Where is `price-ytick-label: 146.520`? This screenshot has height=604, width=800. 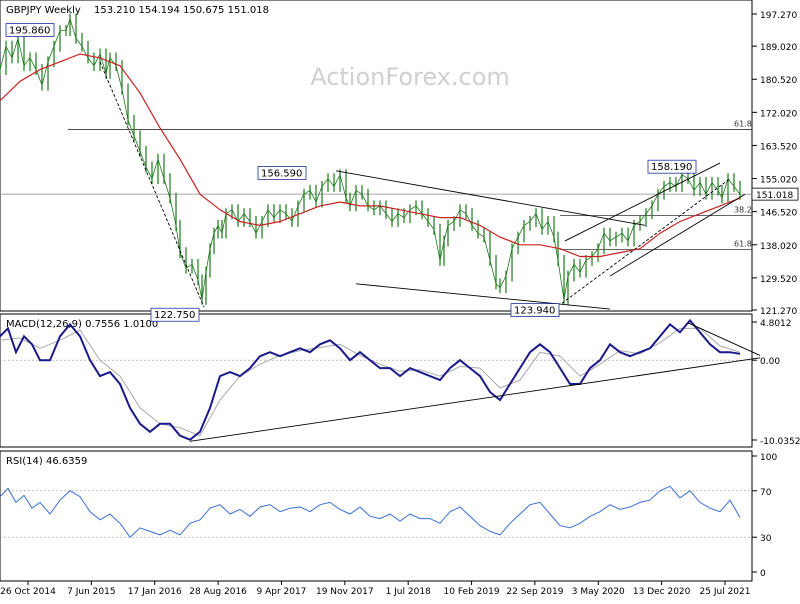 price-ytick-label: 146.520 is located at coordinates (778, 214).